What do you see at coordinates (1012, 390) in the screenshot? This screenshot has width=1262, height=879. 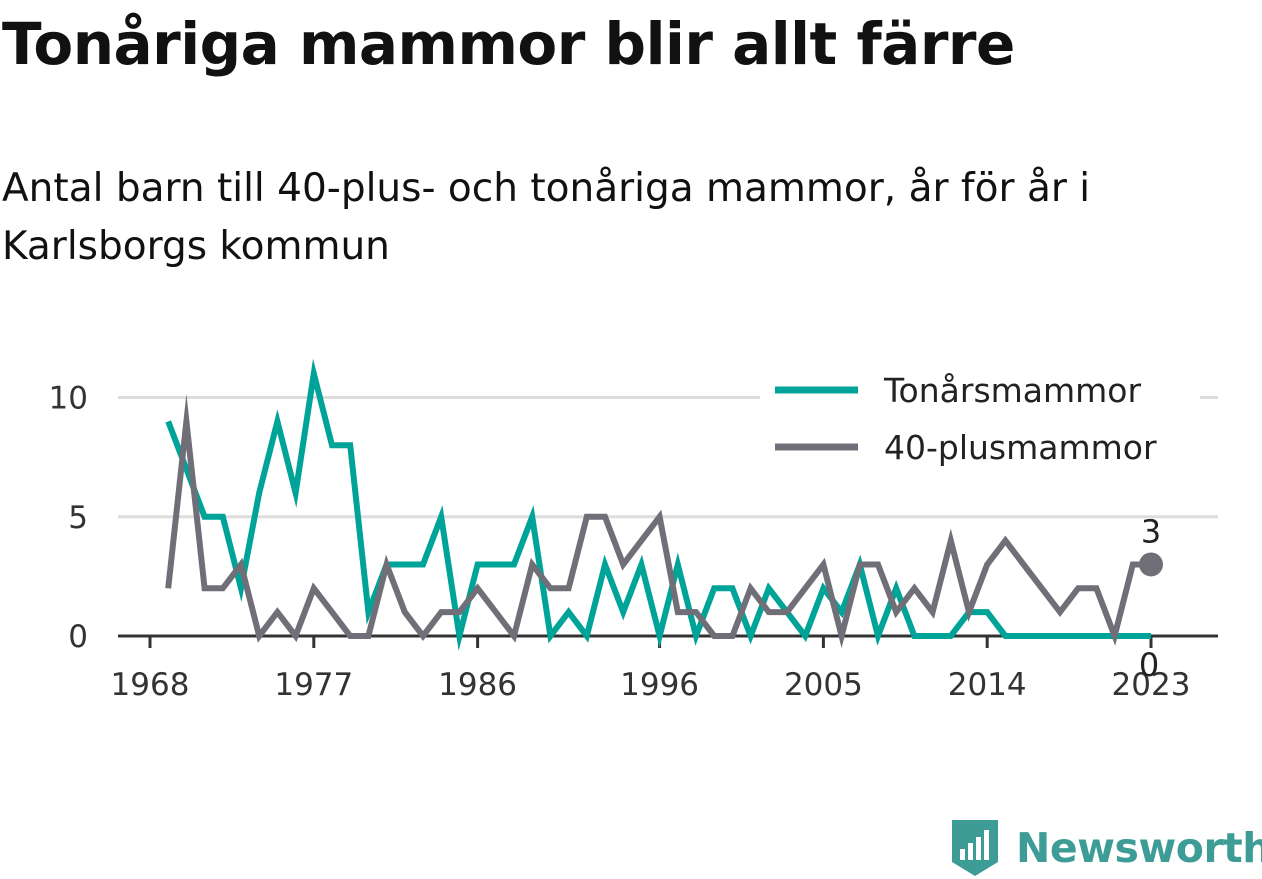 I see `legend-label-tonarsmammor: Tonårsmammor` at bounding box center [1012, 390].